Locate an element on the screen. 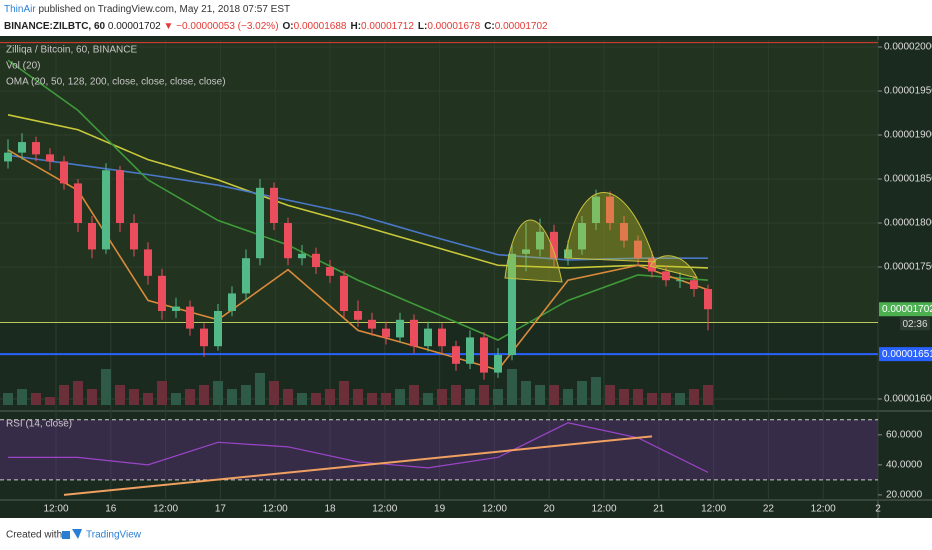 The width and height of the screenshot is (932, 550). arrow: ▼ is located at coordinates (169, 26).